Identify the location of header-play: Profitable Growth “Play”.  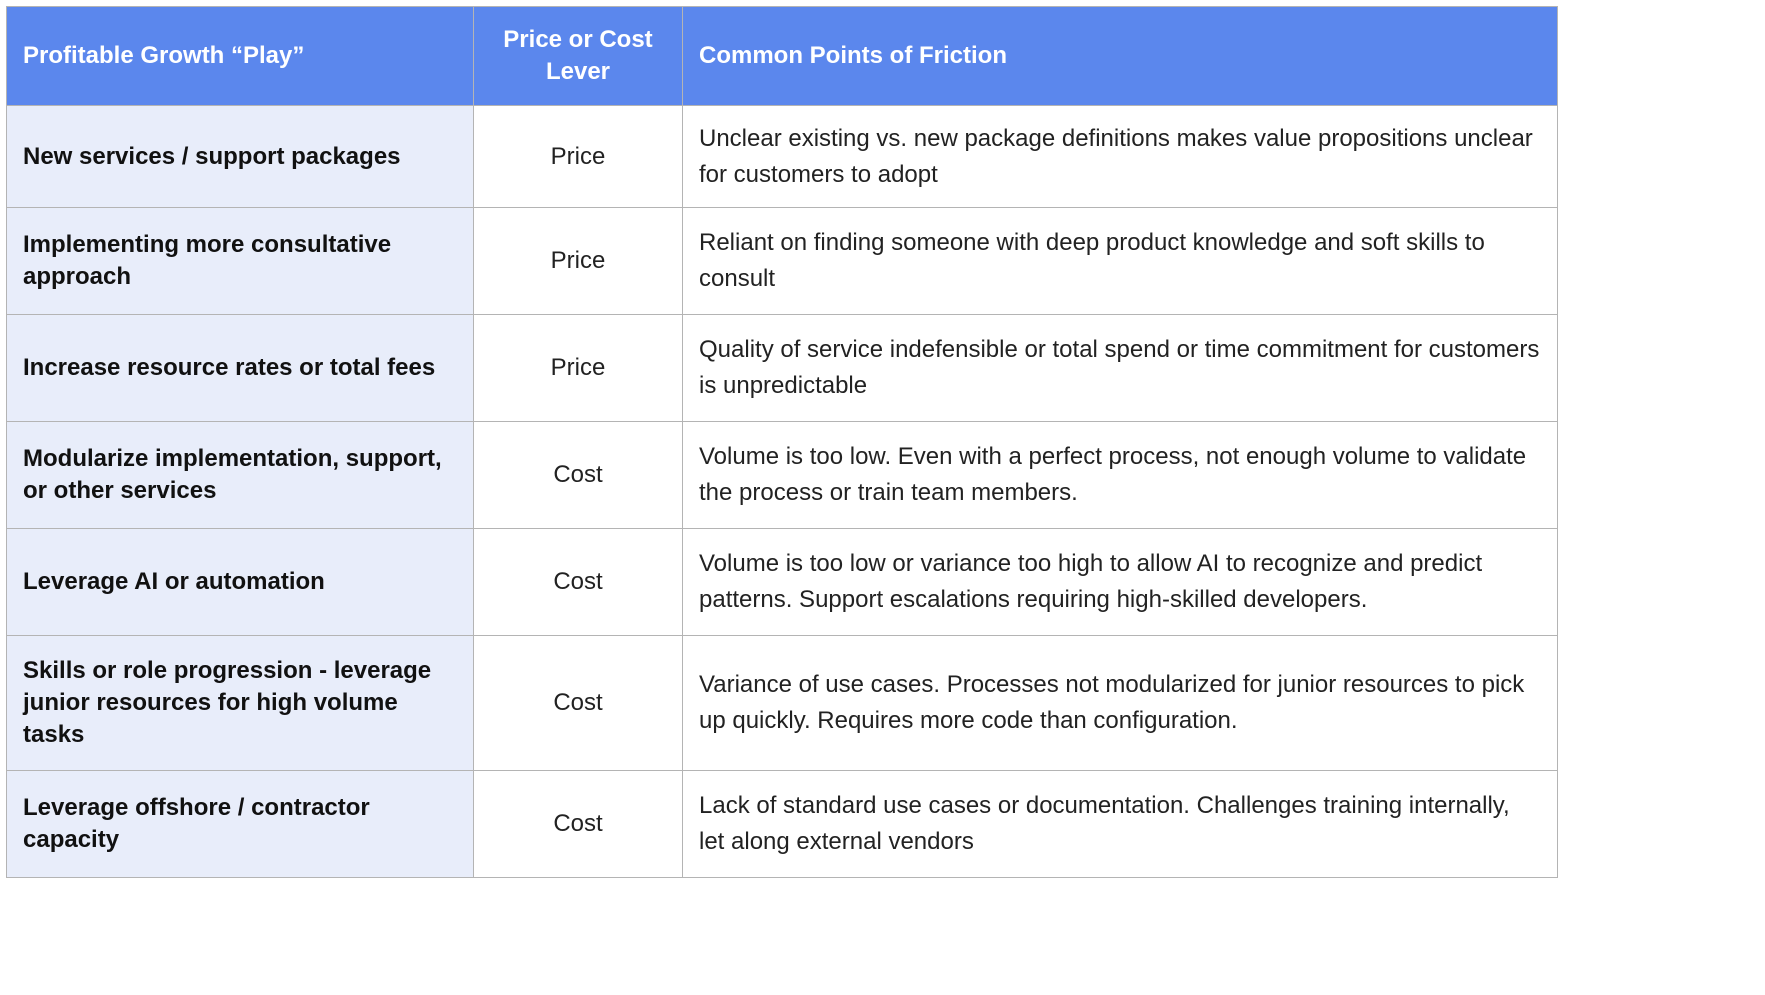
(240, 56).